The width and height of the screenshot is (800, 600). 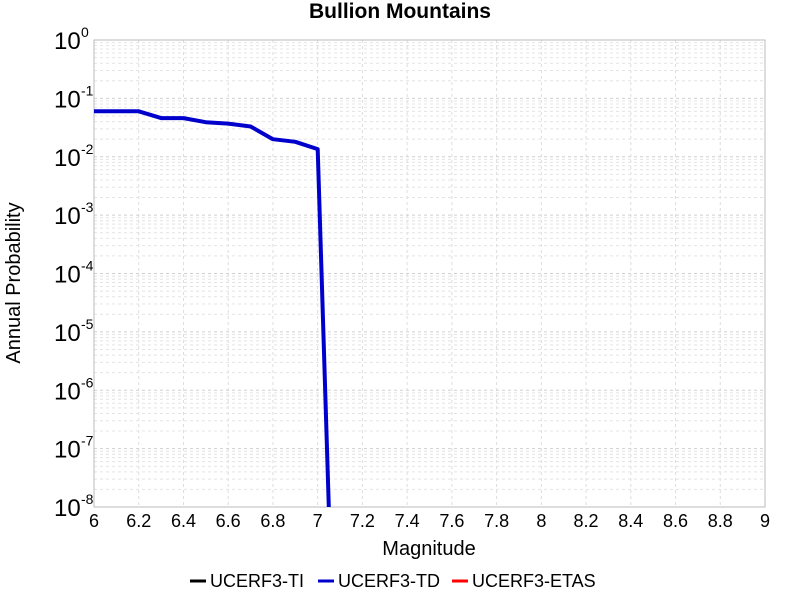 What do you see at coordinates (720, 521) in the screenshot?
I see `x-tick-label: 8.8` at bounding box center [720, 521].